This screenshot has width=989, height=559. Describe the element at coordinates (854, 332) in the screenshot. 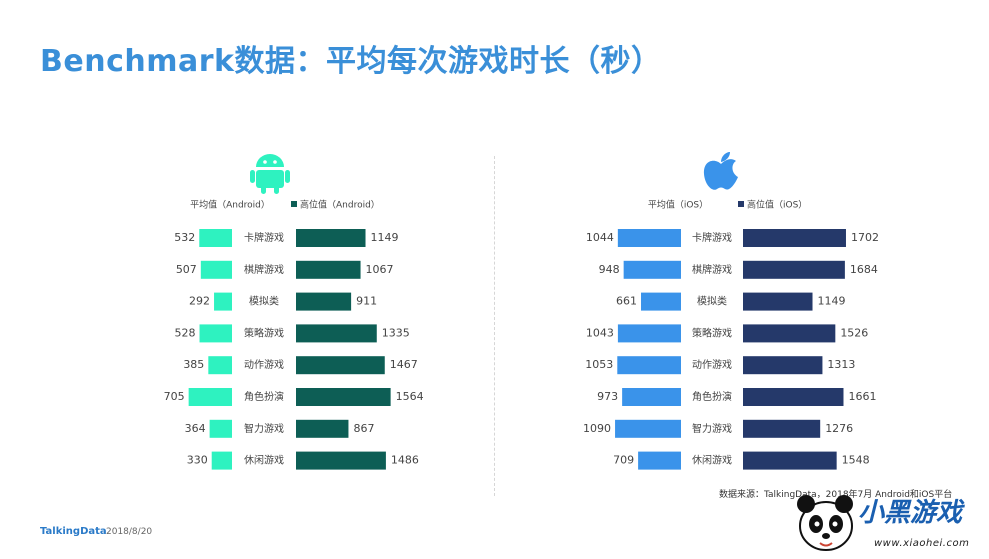

I see `data-label-median: 1526` at that location.